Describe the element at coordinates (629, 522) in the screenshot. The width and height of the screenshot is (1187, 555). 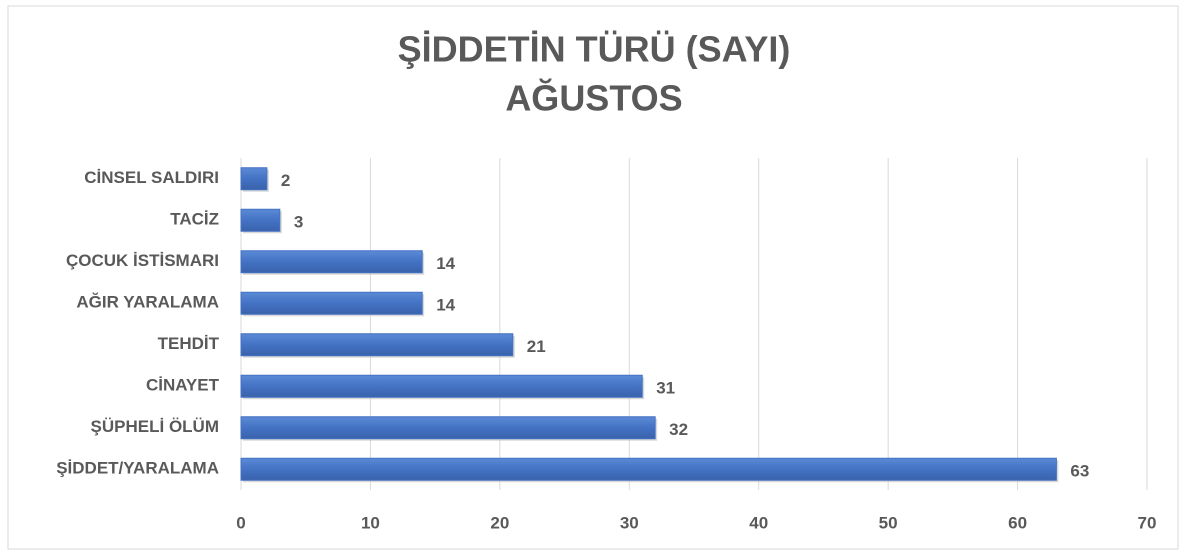
I see `x-tick-label: 30` at that location.